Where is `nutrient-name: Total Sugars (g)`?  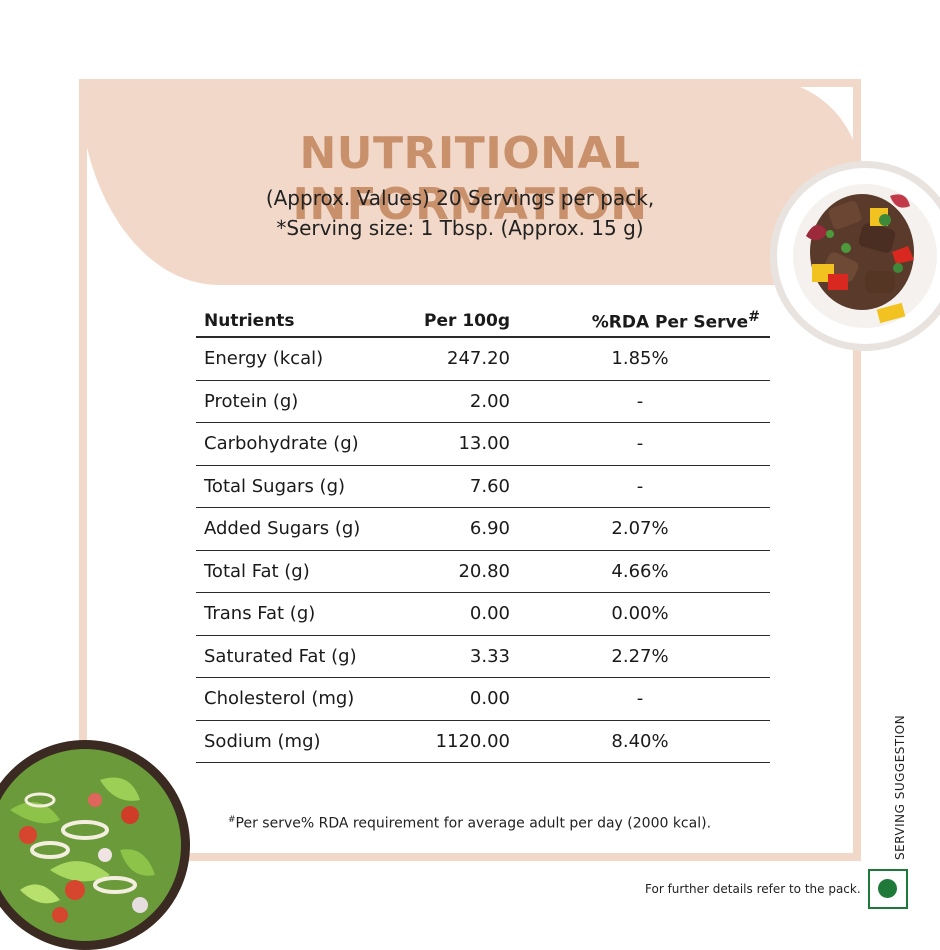
nutrient-name: Total Sugars (g) is located at coordinates (300, 486).